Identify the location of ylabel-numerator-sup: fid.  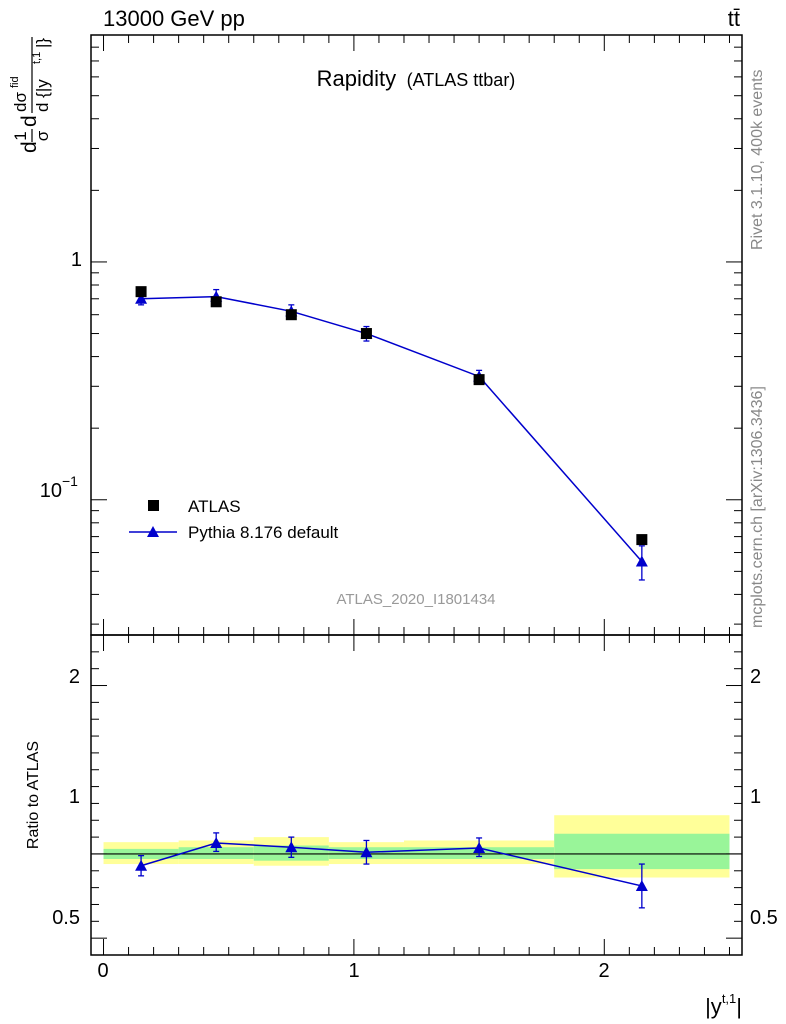
(15, 82).